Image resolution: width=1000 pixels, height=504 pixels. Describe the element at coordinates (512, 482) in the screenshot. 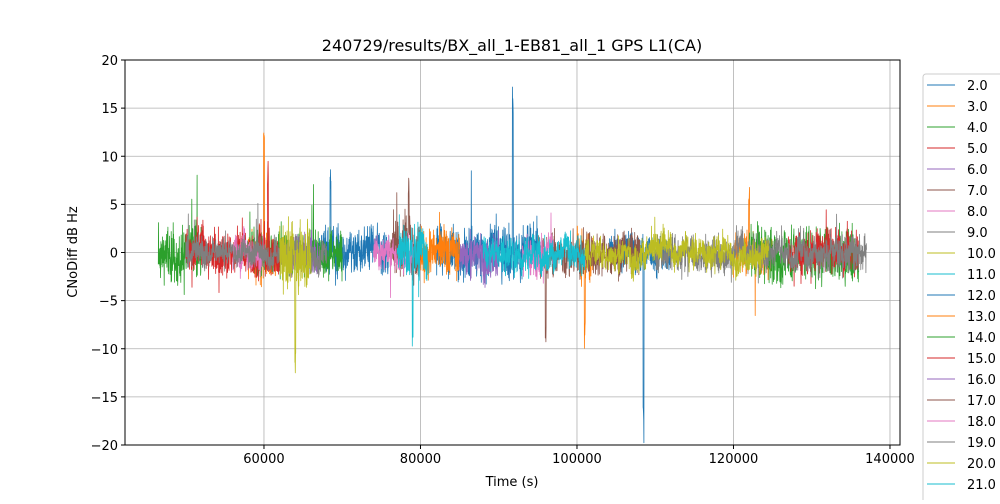

I see `x-axis-label: Time (s)` at that location.